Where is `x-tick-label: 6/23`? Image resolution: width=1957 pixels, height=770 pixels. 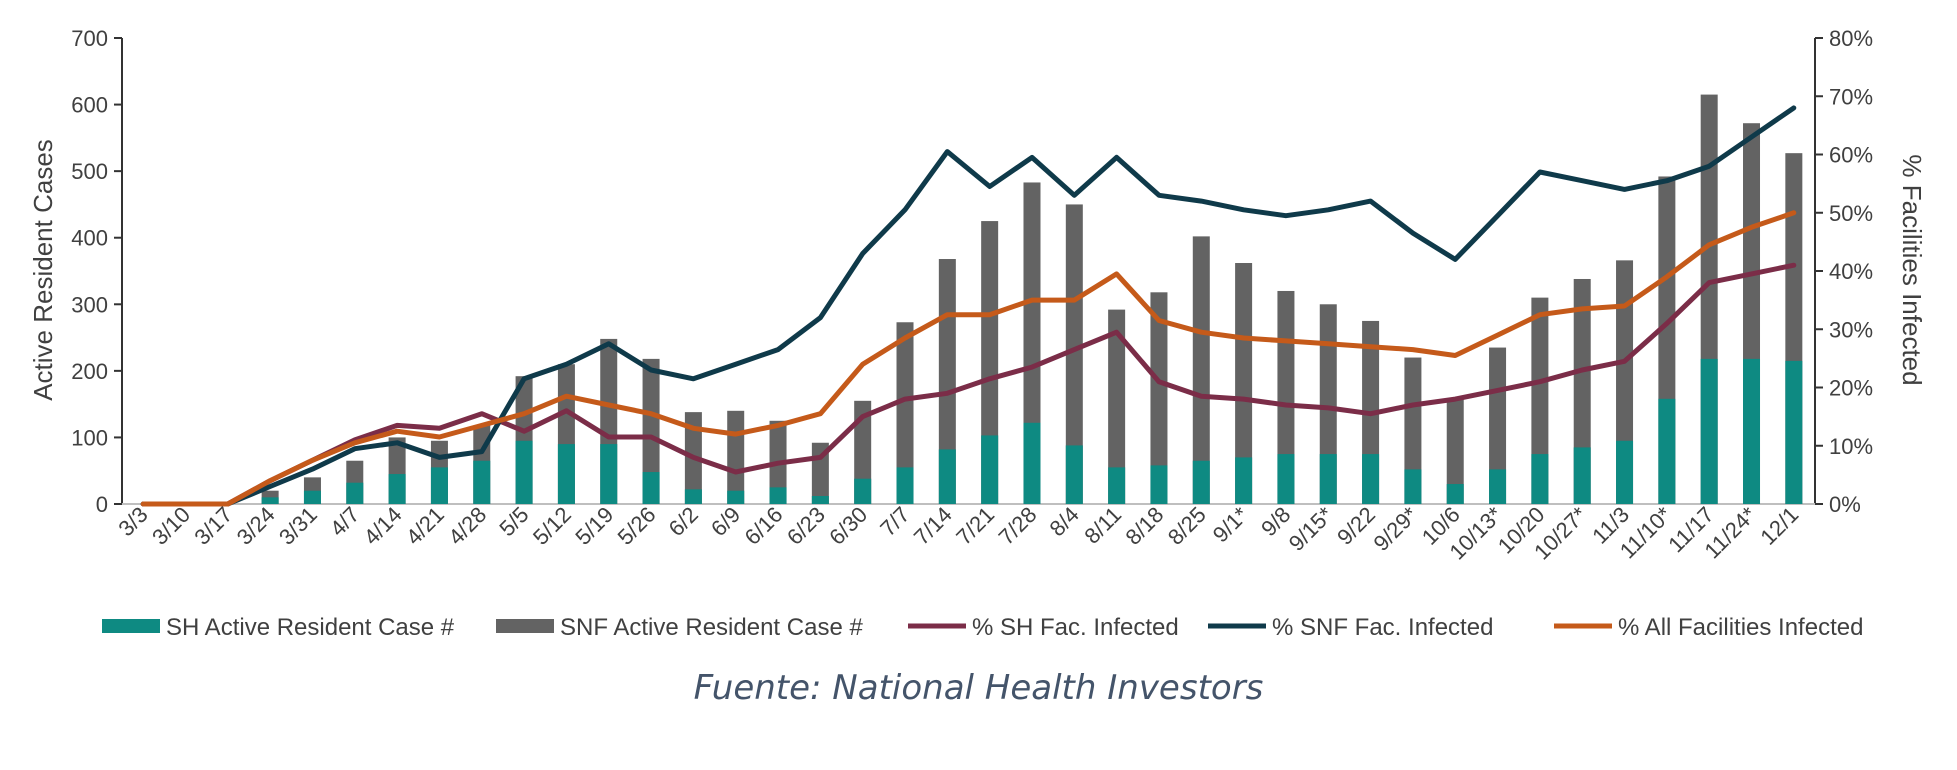 x-tick-label: 6/23 is located at coordinates (806, 526).